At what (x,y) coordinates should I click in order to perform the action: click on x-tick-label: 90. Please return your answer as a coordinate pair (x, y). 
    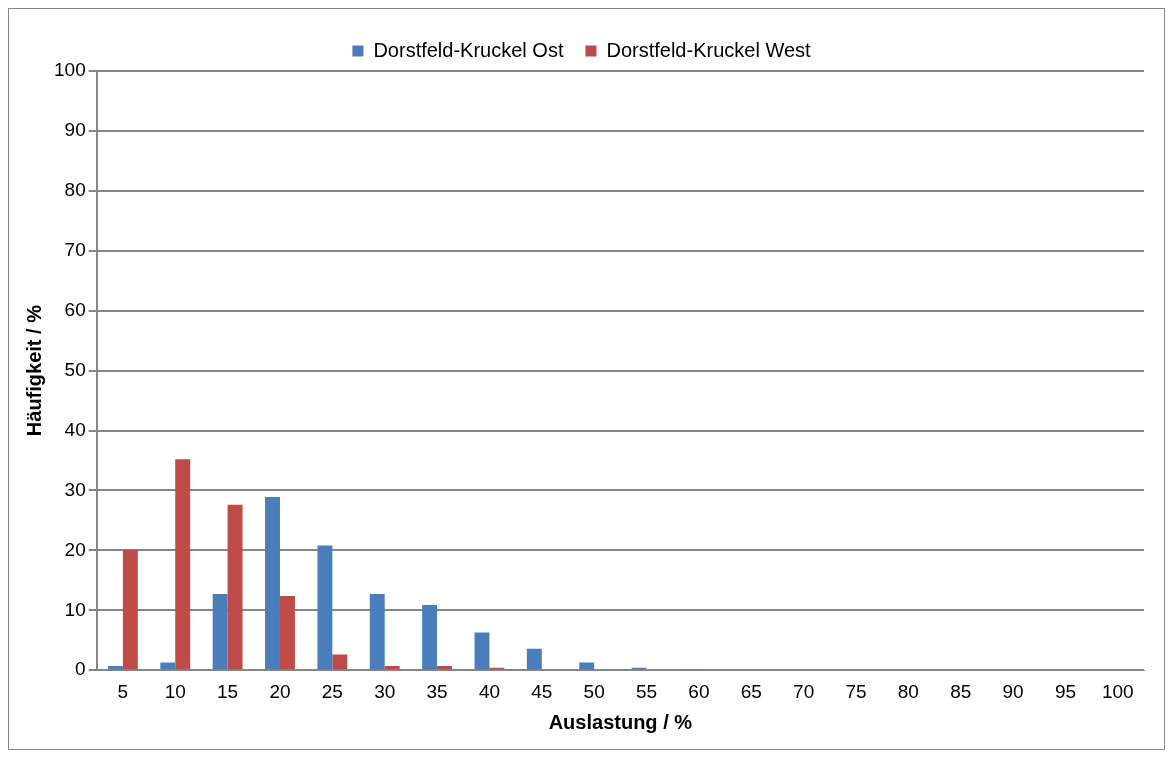
    Looking at the image, I should click on (1013, 691).